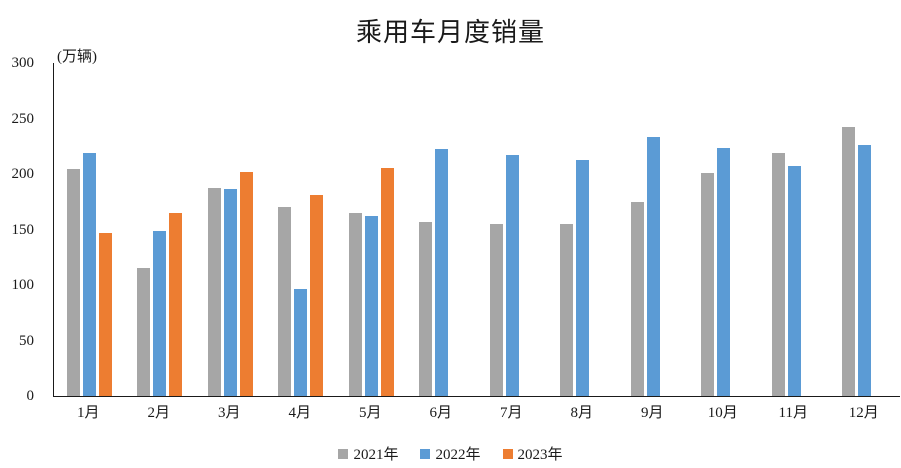 The height and width of the screenshot is (468, 901). What do you see at coordinates (300, 413) in the screenshot?
I see `x-tick-label-4月: 4月` at bounding box center [300, 413].